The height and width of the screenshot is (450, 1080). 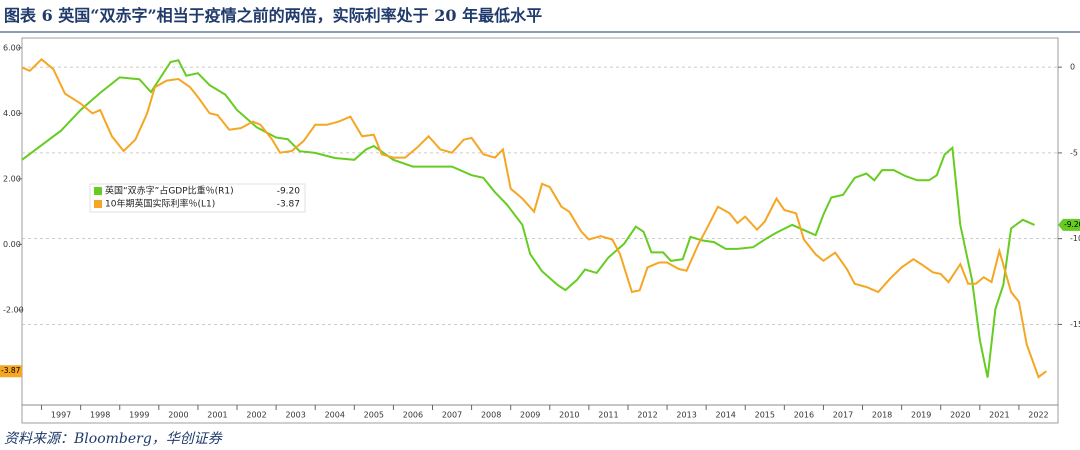 What do you see at coordinates (1072, 224) in the screenshot?
I see `last-value-label: -9.20` at bounding box center [1072, 224].